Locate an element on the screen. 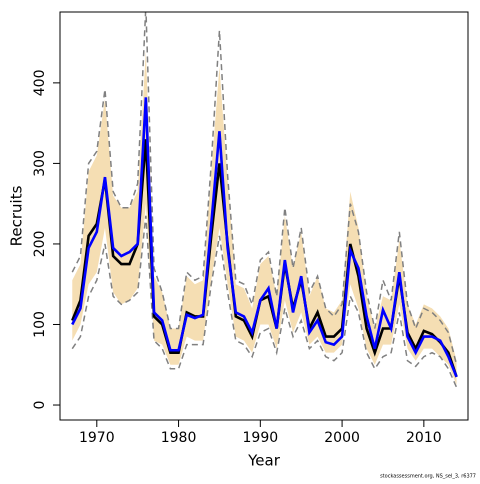 Image resolution: width=480 pixels, height=484 pixels. y-tick-label: 400 is located at coordinates (40, 83).